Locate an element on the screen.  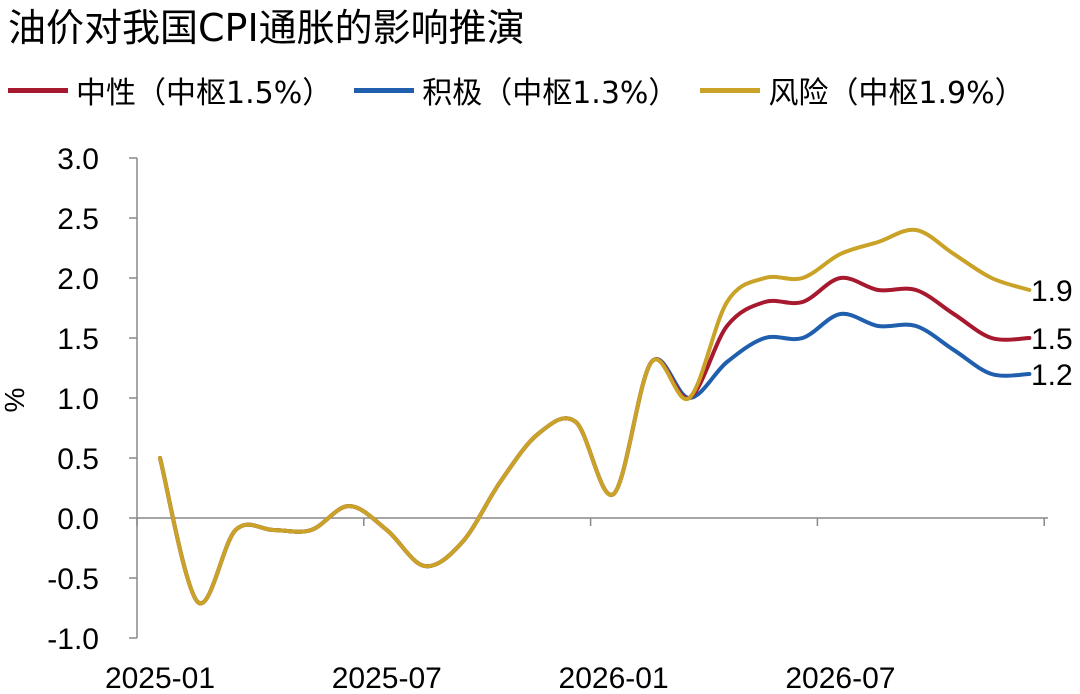
y-axis-label: % is located at coordinates (15, 400).